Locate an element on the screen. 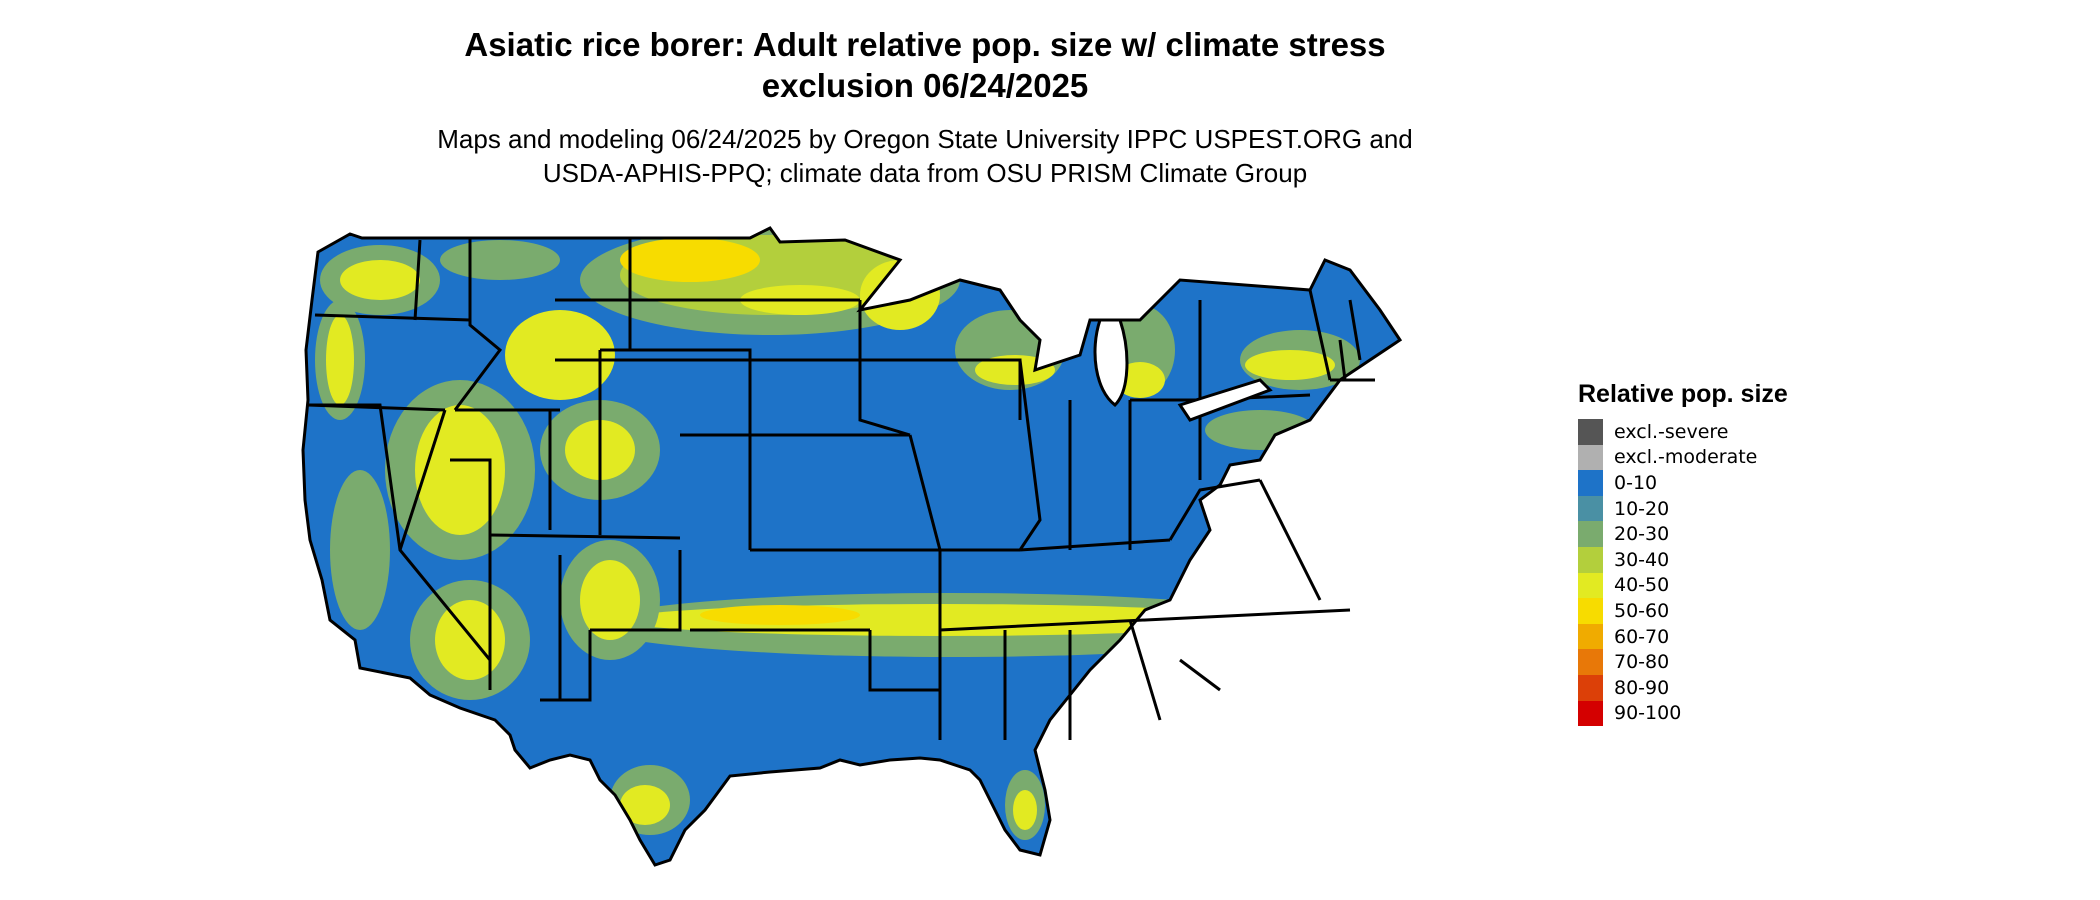  legend-label: 80-90 is located at coordinates (1642, 687).